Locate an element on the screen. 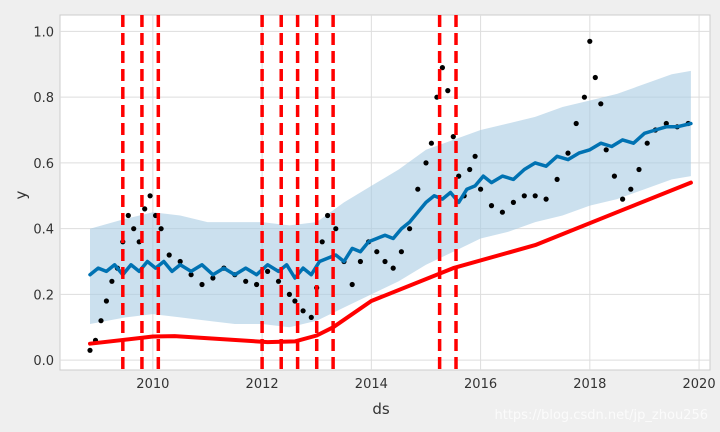 This screenshot has height=432, width=720. y-tick-label: 1.0 is located at coordinates (43, 32).